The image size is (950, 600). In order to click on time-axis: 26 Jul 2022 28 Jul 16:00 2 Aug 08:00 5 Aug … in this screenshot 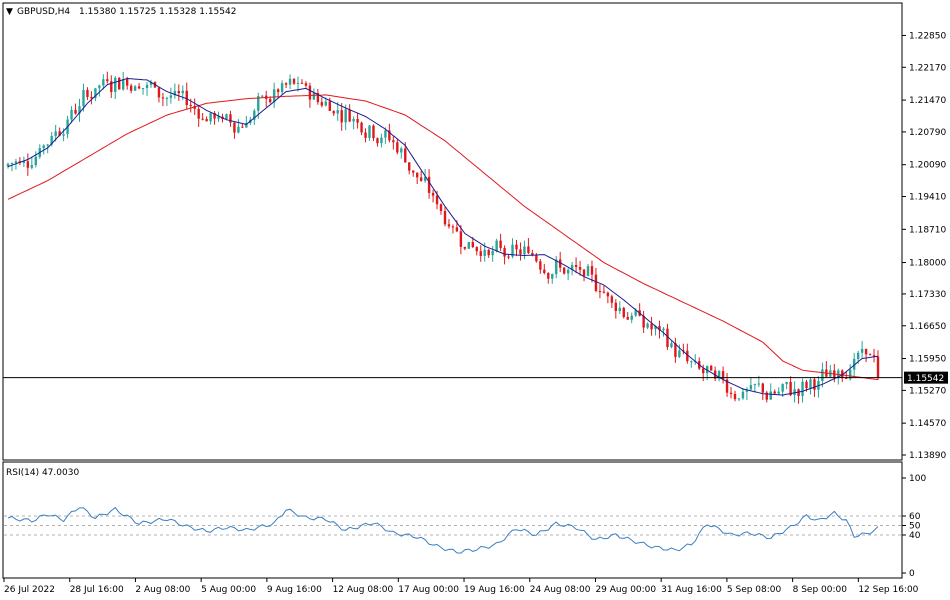, I will do `click(461, 586)`.